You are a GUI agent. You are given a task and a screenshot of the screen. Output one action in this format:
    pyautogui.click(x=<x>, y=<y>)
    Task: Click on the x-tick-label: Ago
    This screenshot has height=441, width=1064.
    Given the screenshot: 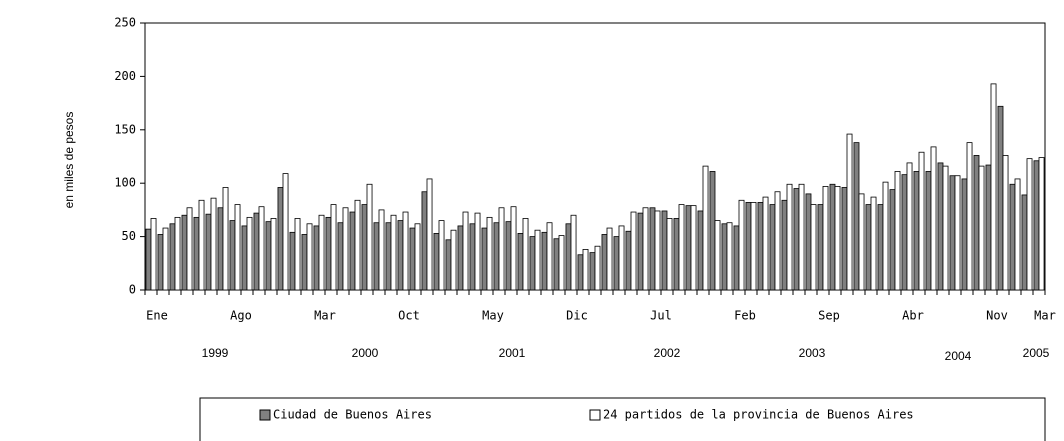 What is the action you would take?
    pyautogui.click(x=241, y=316)
    